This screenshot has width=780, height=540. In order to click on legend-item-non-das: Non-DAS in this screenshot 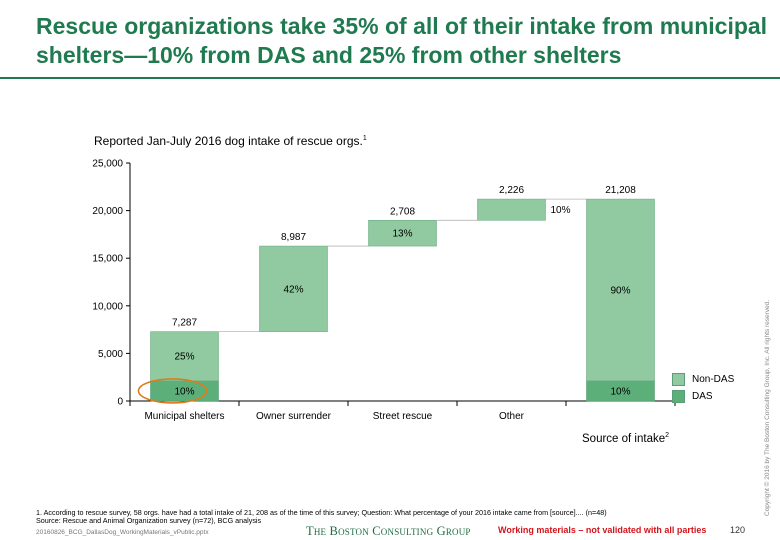, I will do `click(703, 379)`.